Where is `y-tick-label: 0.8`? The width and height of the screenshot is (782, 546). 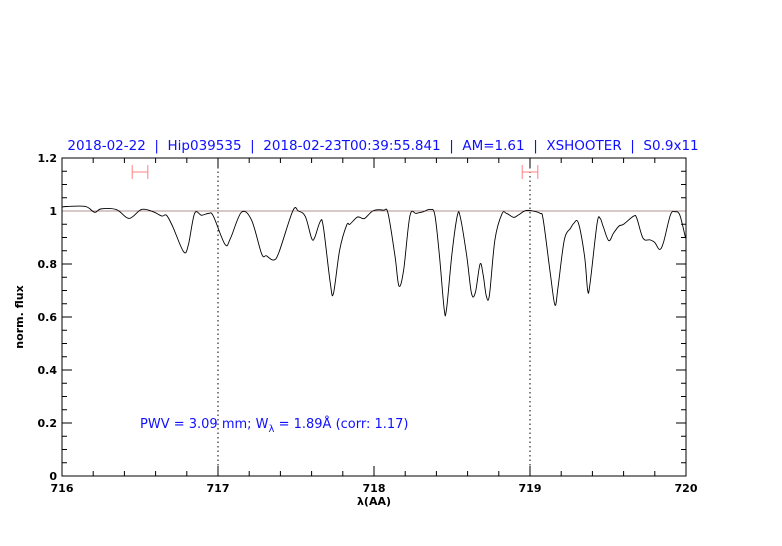 y-tick-label: 0.8 is located at coordinates (48, 264).